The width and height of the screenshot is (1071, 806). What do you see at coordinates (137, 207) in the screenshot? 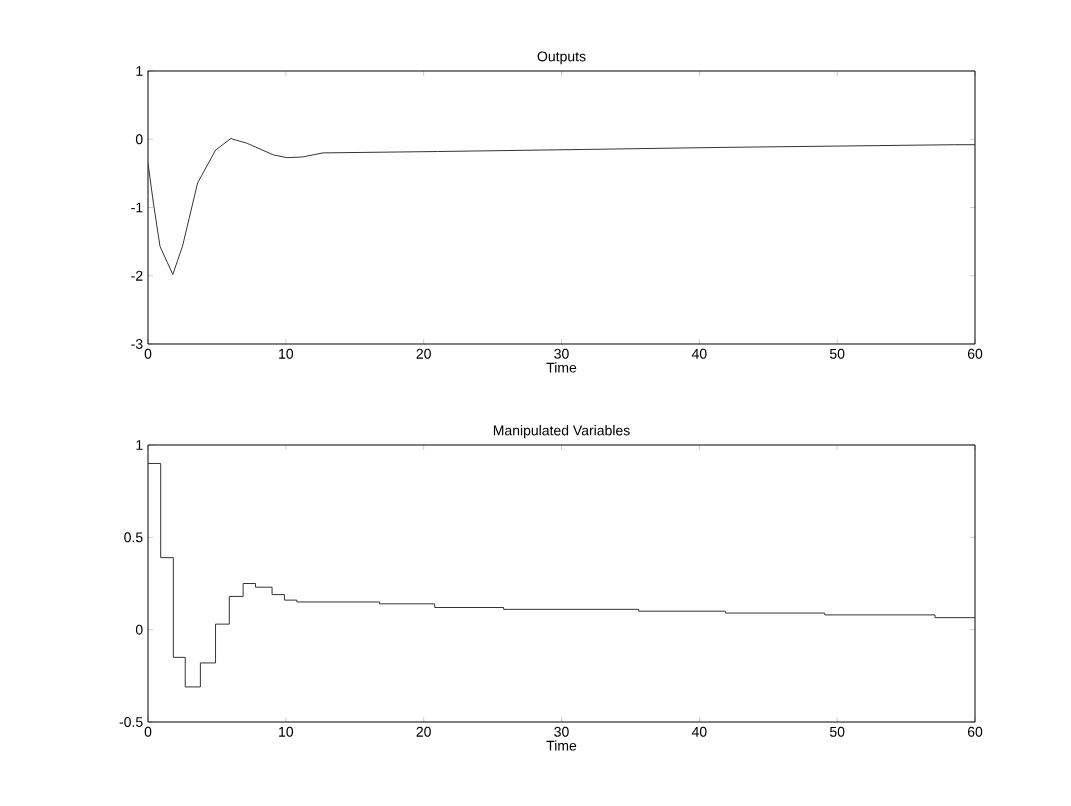
I see `y-tick-label: -1` at bounding box center [137, 207].